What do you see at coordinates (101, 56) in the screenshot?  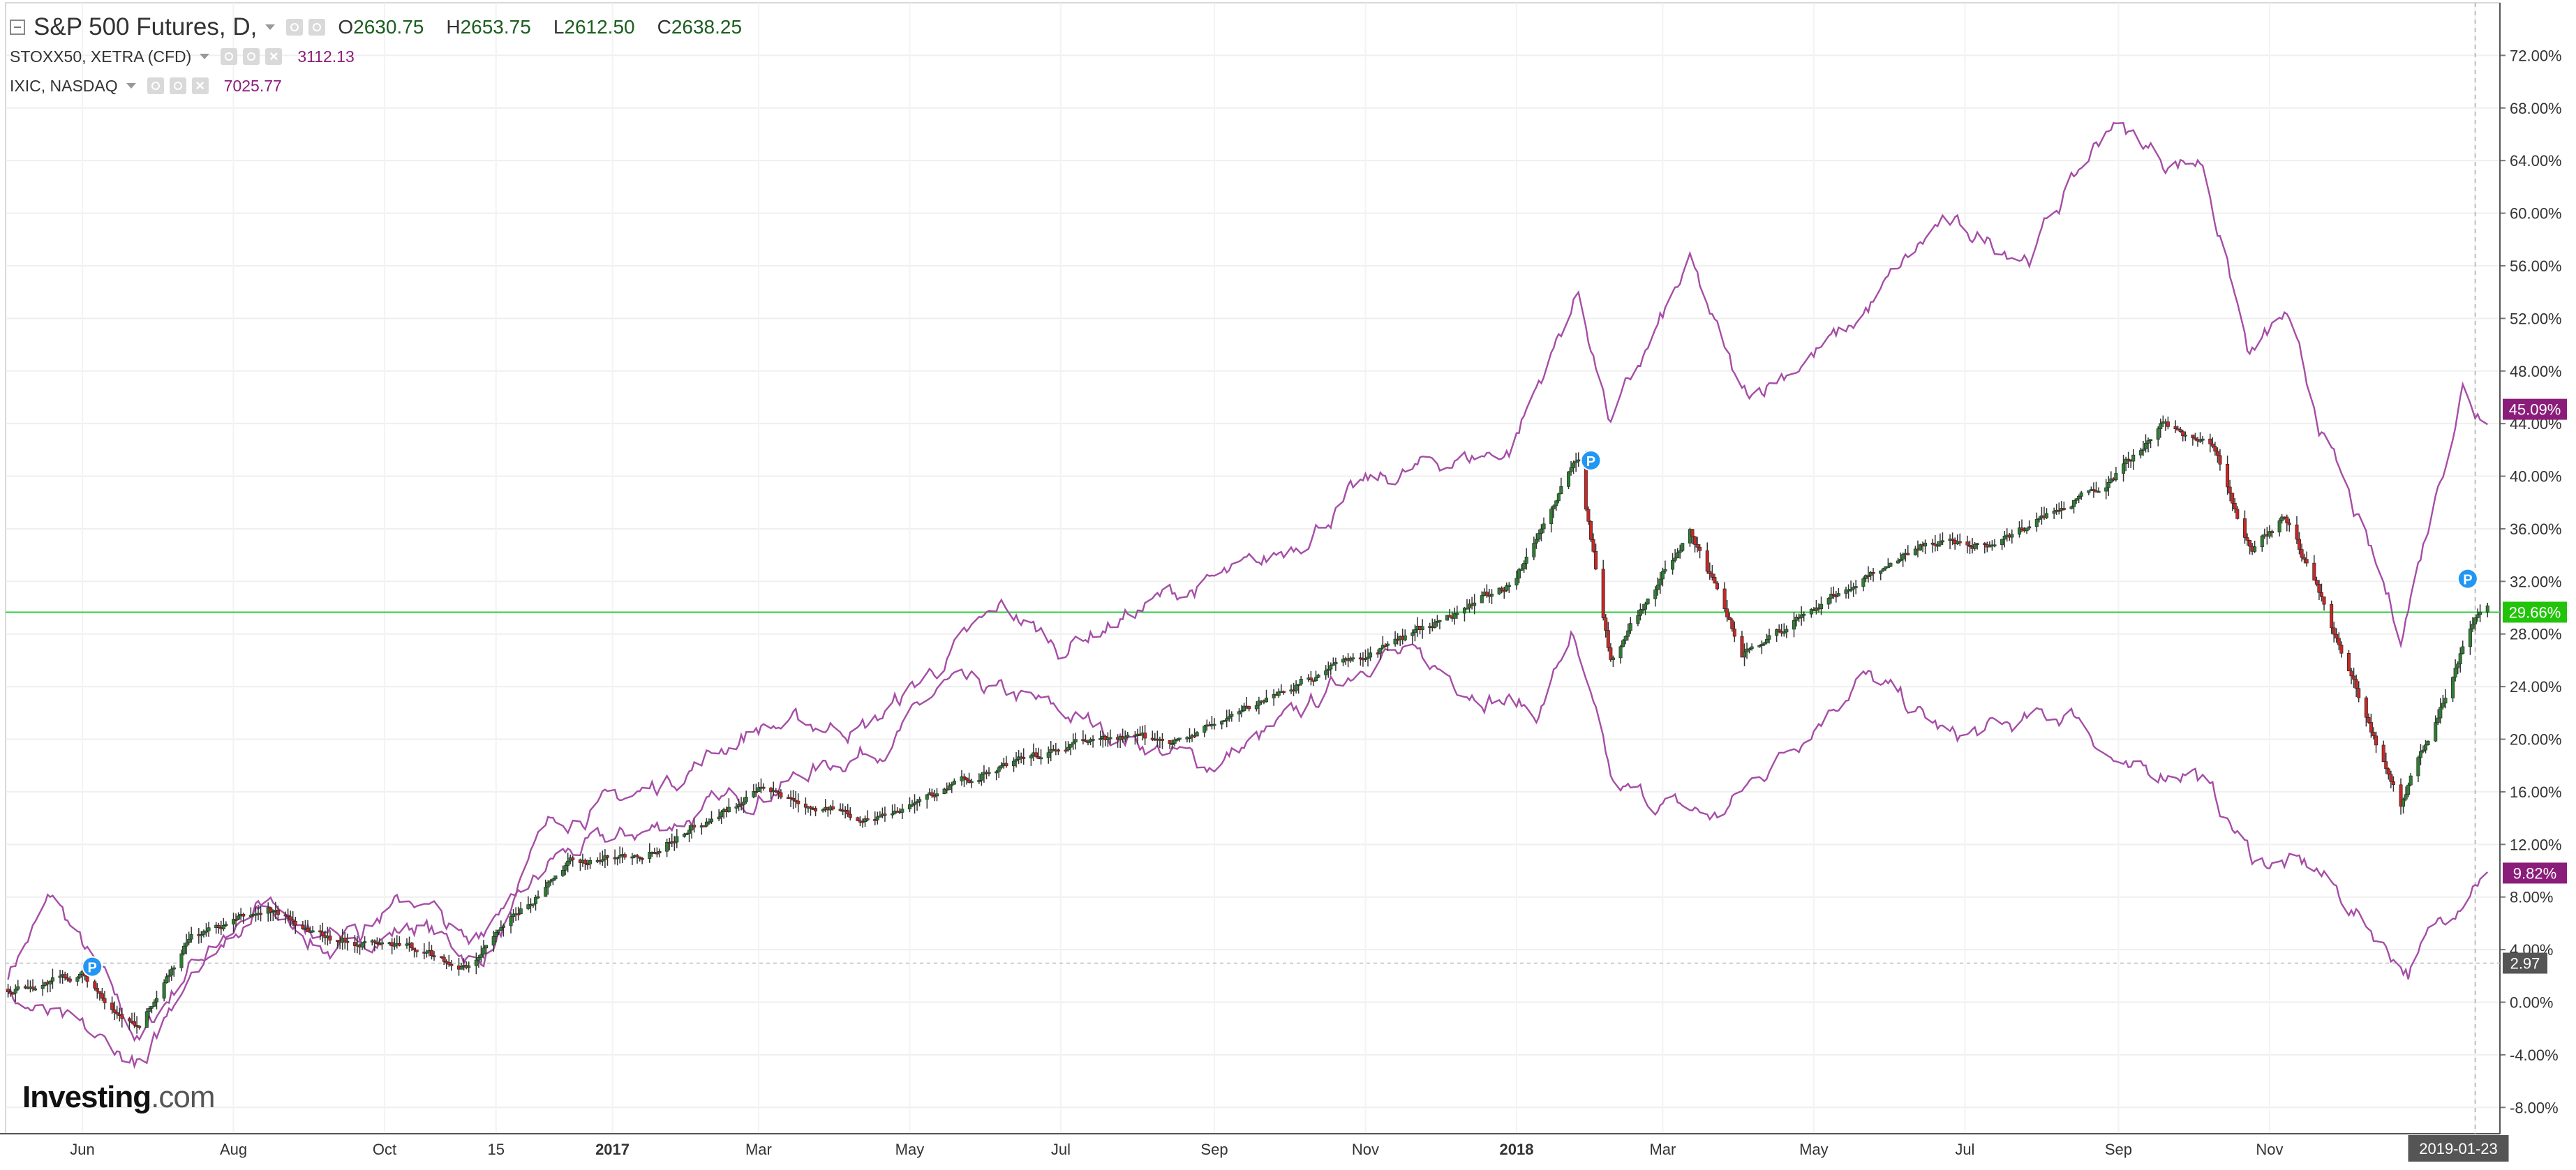 I see `stoxx-symbol-label: STOXX50, XETRA (CFD)` at bounding box center [101, 56].